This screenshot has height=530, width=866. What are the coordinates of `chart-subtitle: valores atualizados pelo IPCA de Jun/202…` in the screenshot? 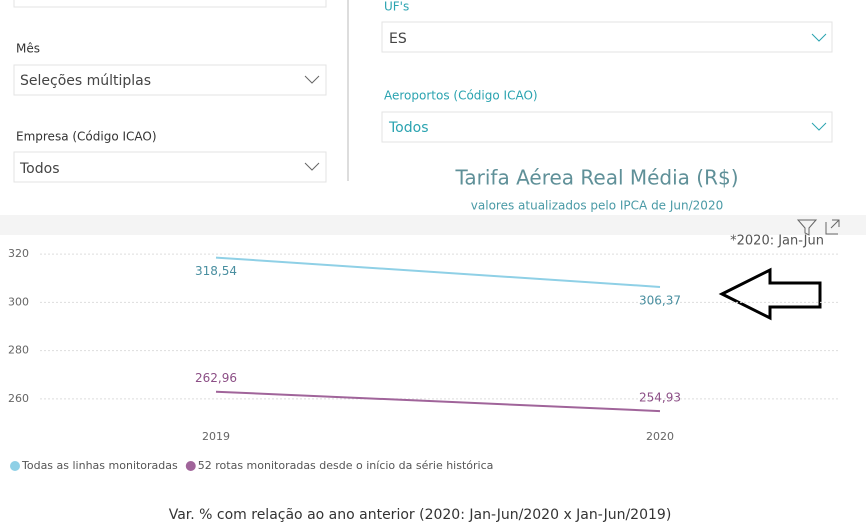 It's located at (597, 206).